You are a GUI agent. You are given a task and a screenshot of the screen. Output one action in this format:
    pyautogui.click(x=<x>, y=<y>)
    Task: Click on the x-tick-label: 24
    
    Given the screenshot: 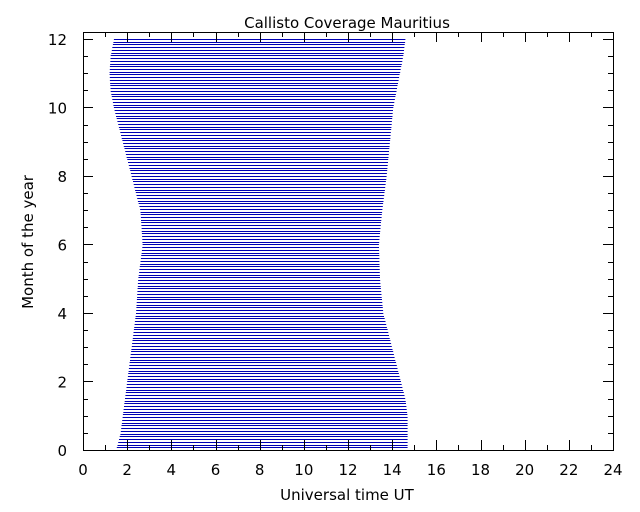 What is the action you would take?
    pyautogui.click(x=612, y=470)
    